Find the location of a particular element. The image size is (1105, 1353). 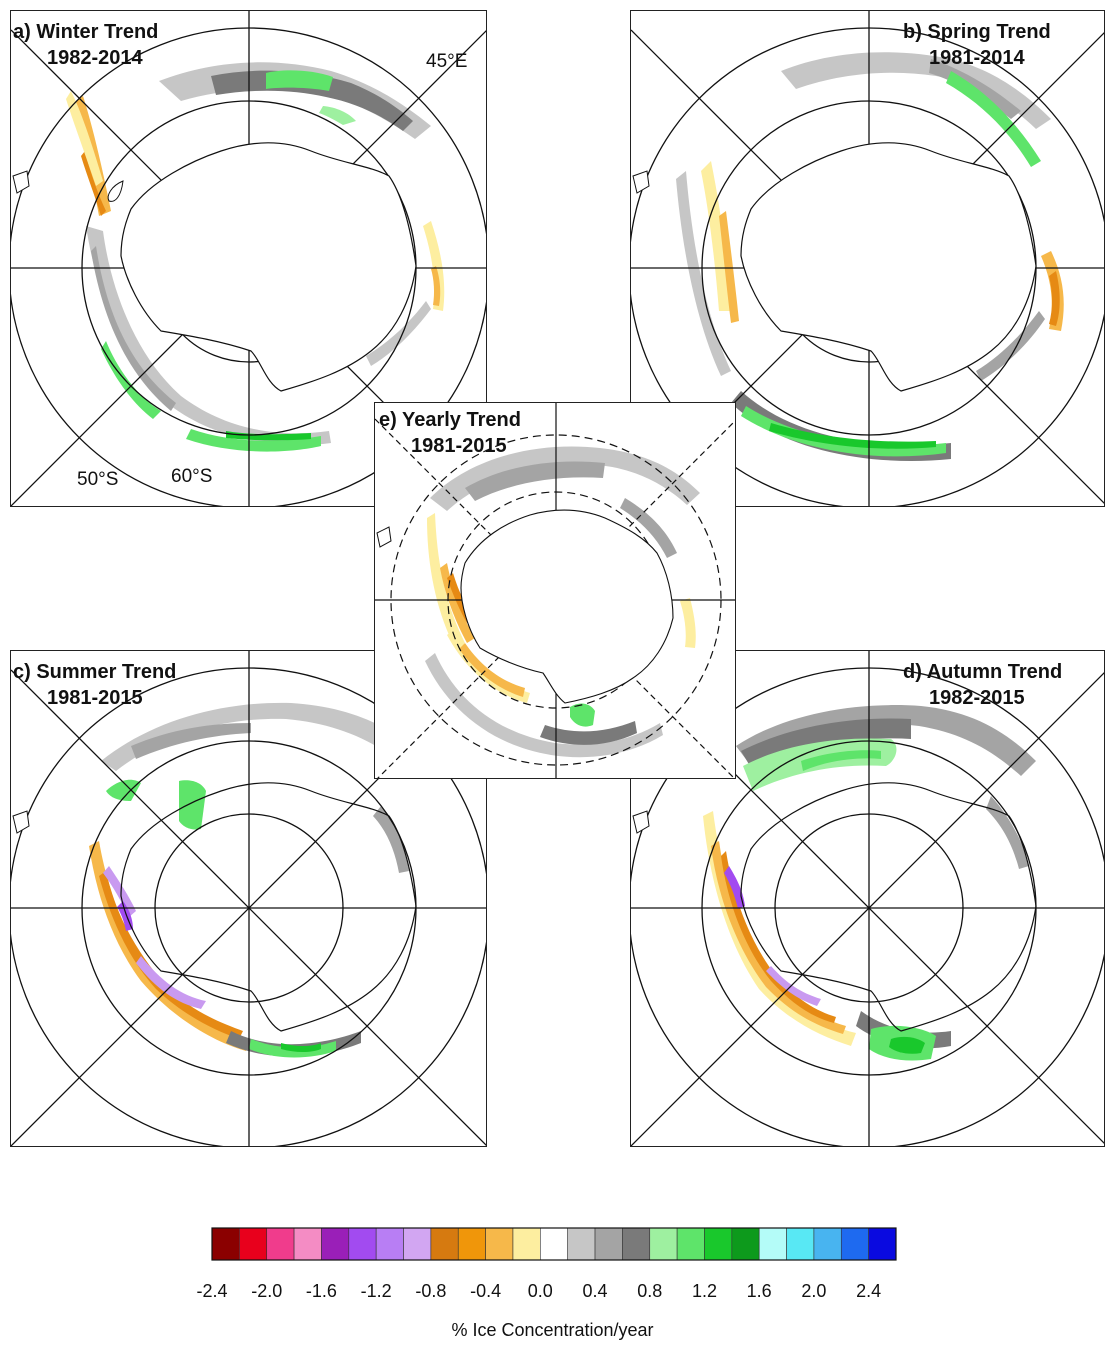

panel-c-years: 1981-2015 is located at coordinates (95, 698).